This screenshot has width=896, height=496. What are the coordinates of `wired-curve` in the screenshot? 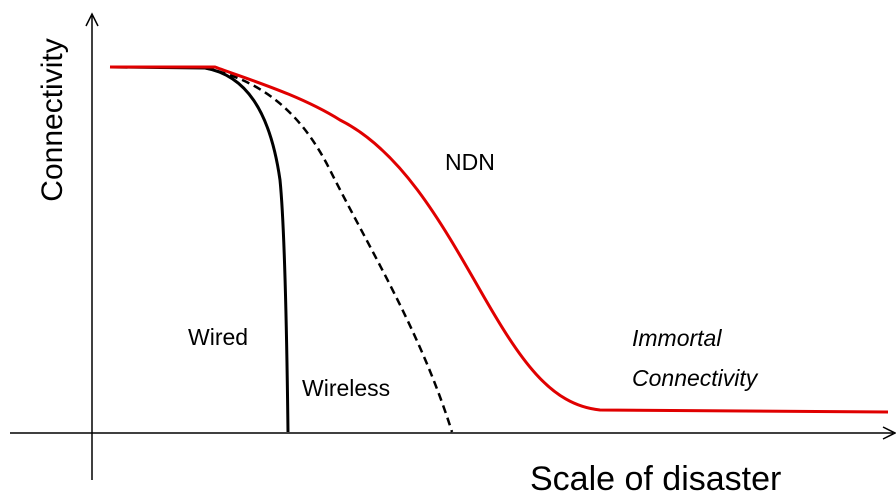 It's located at (199, 249).